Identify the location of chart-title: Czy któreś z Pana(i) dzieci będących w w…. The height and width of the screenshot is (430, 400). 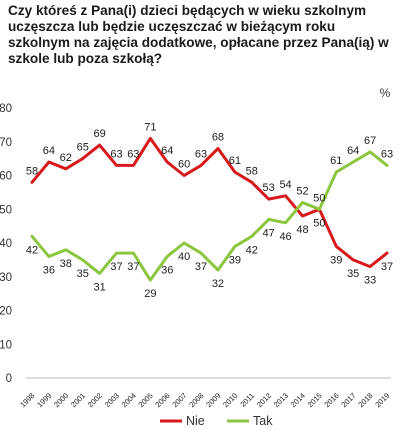
(198, 34).